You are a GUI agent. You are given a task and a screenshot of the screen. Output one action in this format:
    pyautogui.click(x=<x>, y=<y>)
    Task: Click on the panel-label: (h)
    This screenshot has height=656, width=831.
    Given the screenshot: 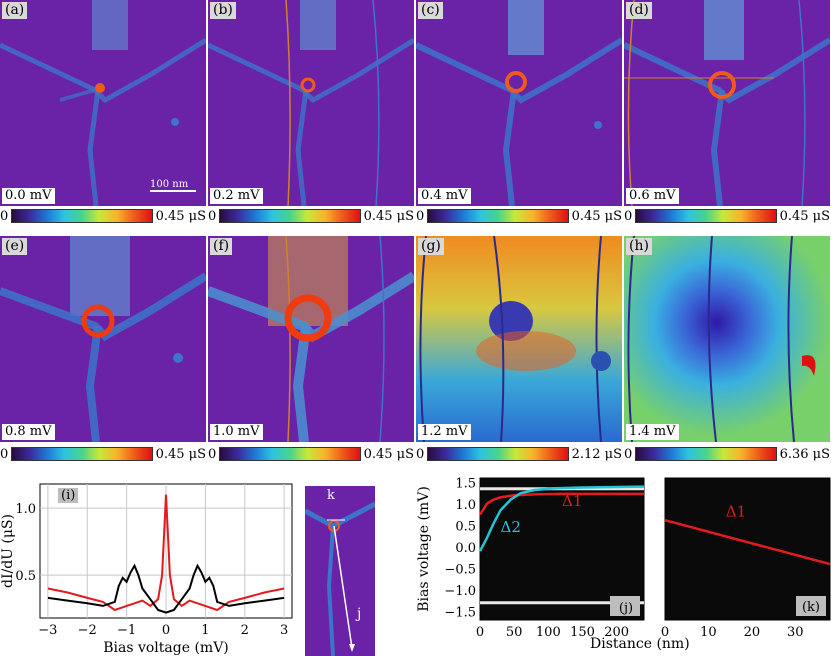 What is the action you would take?
    pyautogui.click(x=639, y=246)
    